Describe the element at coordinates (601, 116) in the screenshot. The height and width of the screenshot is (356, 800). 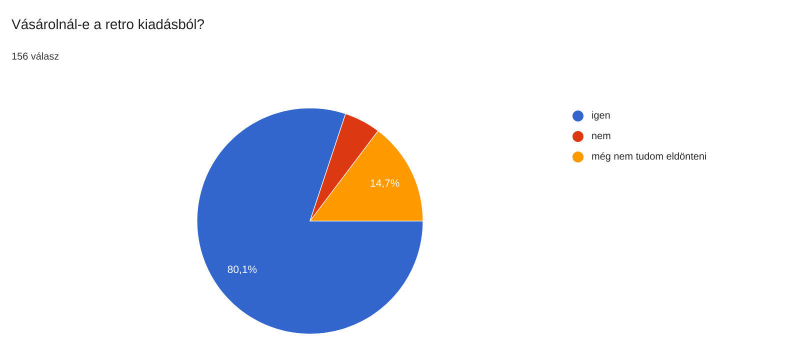
I see `legend-label: igen` at that location.